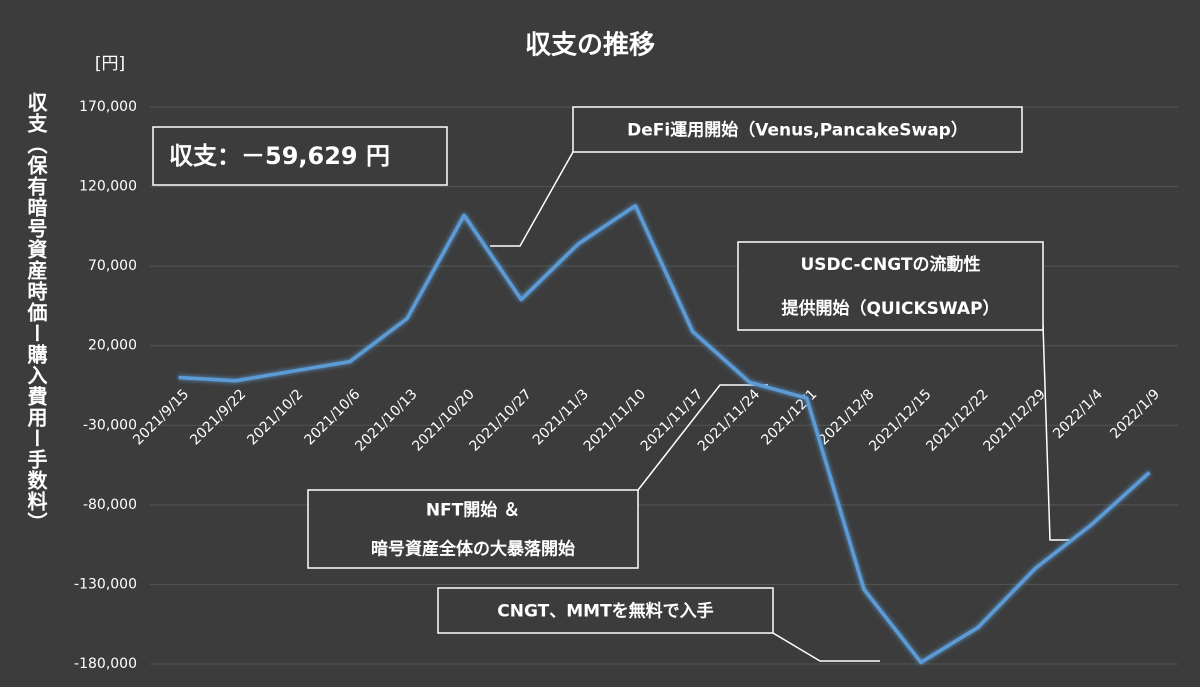 This screenshot has height=687, width=1200. I want to click on annotation-text: 暗号資産全体の大暴落開始, so click(473, 549).